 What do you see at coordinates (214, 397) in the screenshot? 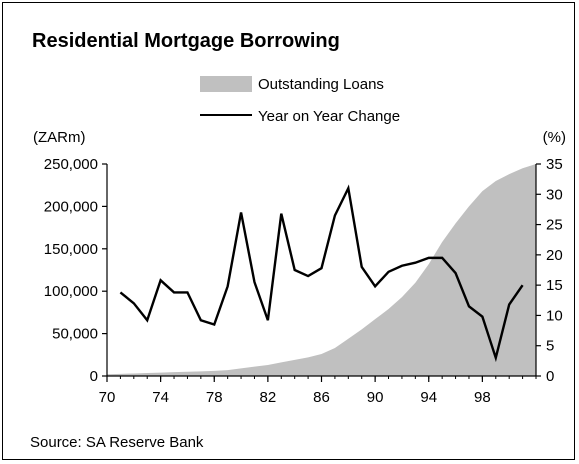
I see `x-tick-label: 78` at bounding box center [214, 397].